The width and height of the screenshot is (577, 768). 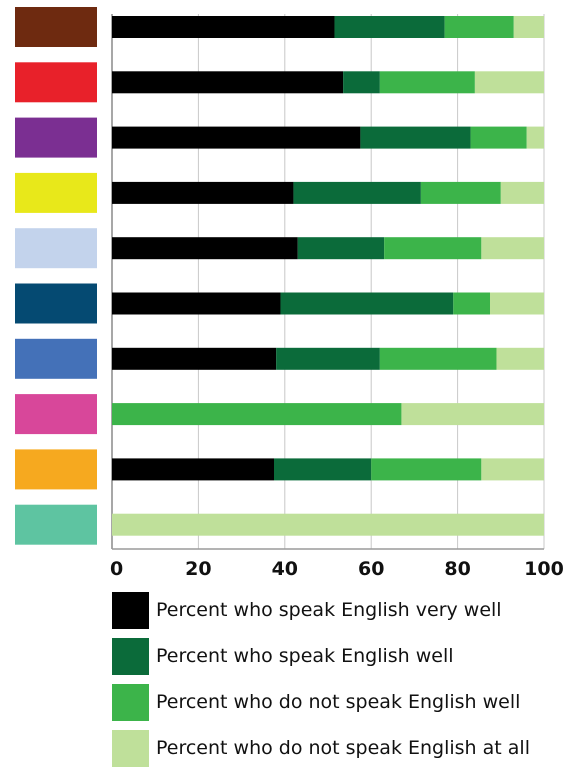 I want to click on legend-label-not-at-all: Percent who do not speak English at all, so click(x=343, y=748).